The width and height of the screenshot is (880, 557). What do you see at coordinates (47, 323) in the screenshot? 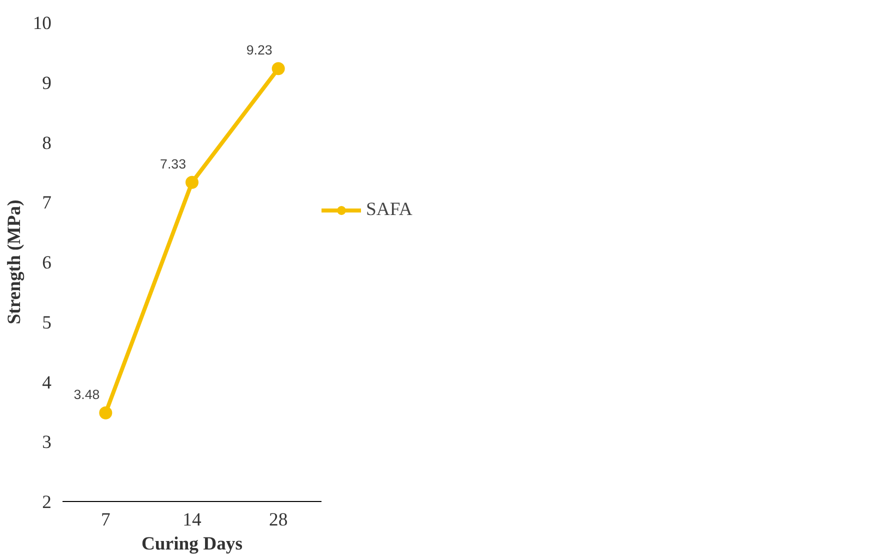
I see `y-tick-label: 5` at bounding box center [47, 323].